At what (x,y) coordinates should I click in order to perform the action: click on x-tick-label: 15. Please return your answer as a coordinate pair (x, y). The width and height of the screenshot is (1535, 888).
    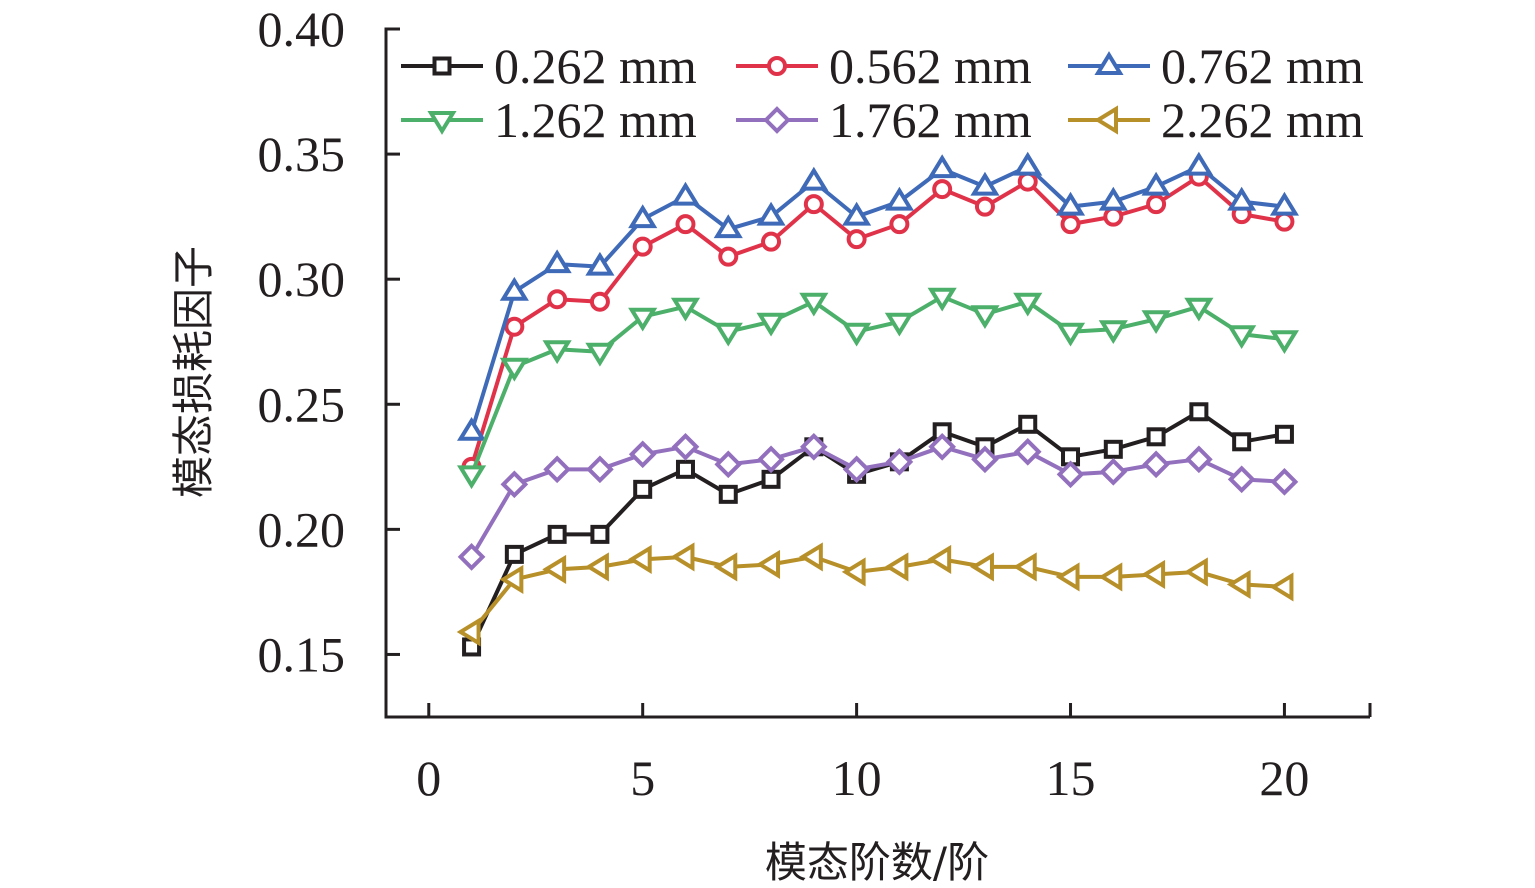
    Looking at the image, I should click on (1071, 778).